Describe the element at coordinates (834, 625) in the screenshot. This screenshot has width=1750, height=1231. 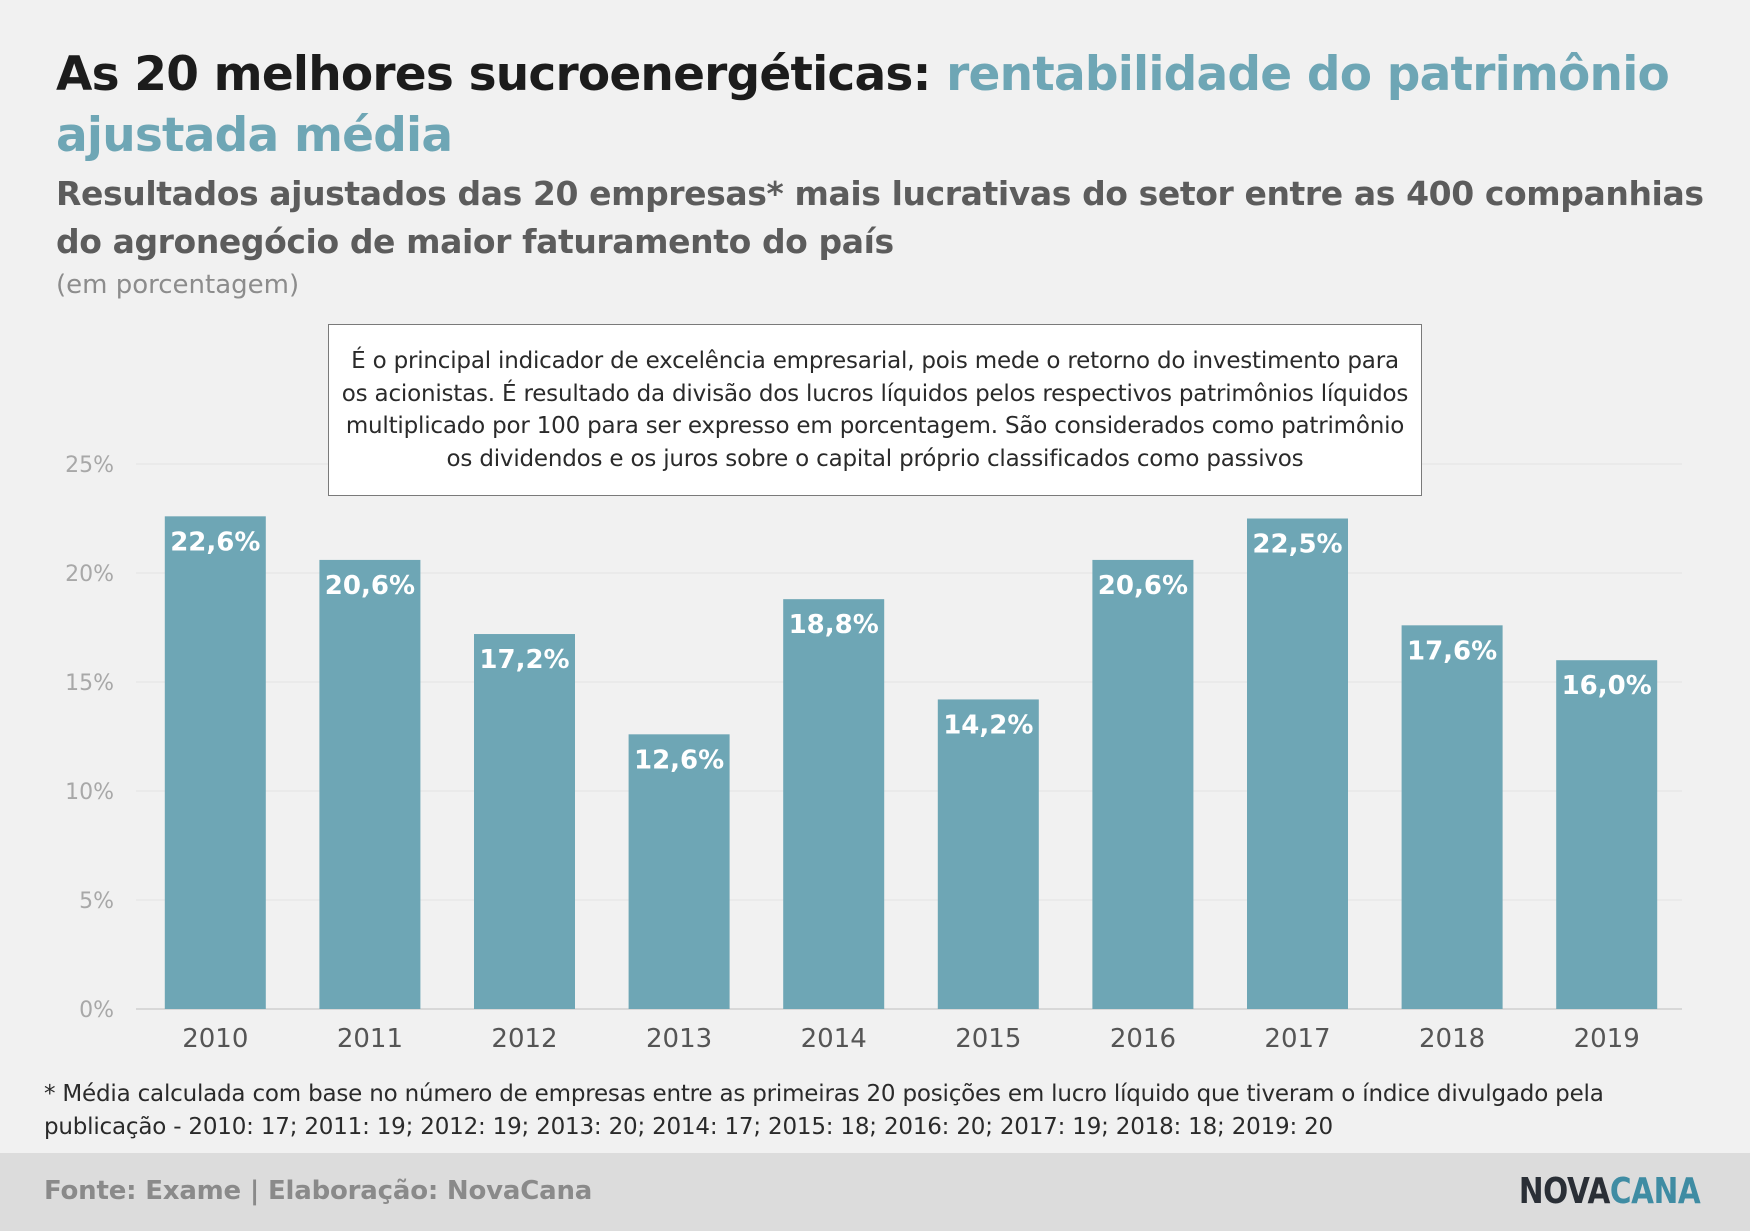
I see `bar-value-label: 18,8%` at that location.